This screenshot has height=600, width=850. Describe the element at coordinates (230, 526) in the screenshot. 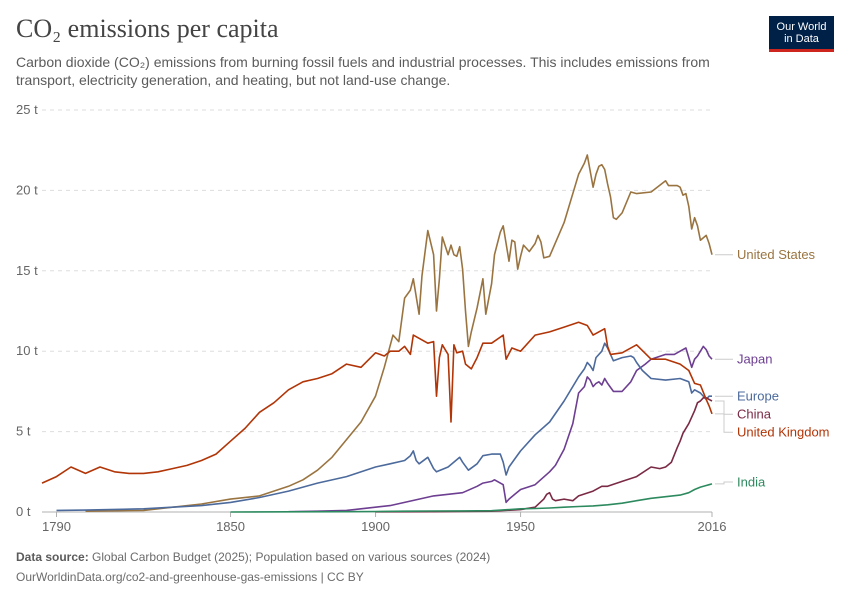

I see `x-tick-label: 1850` at that location.